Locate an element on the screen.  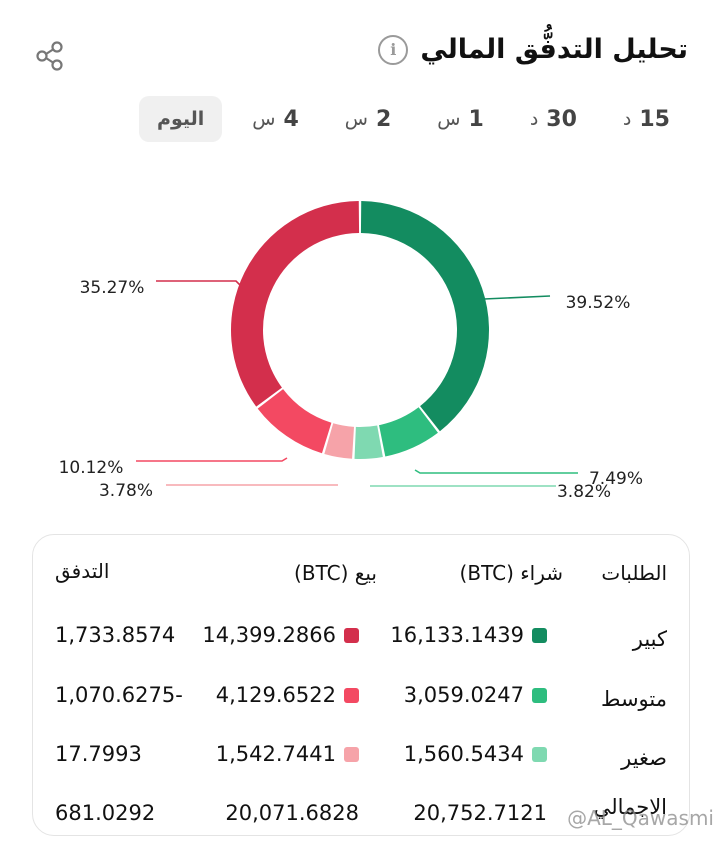
buy-value: 20,752.7121 is located at coordinates (480, 813).